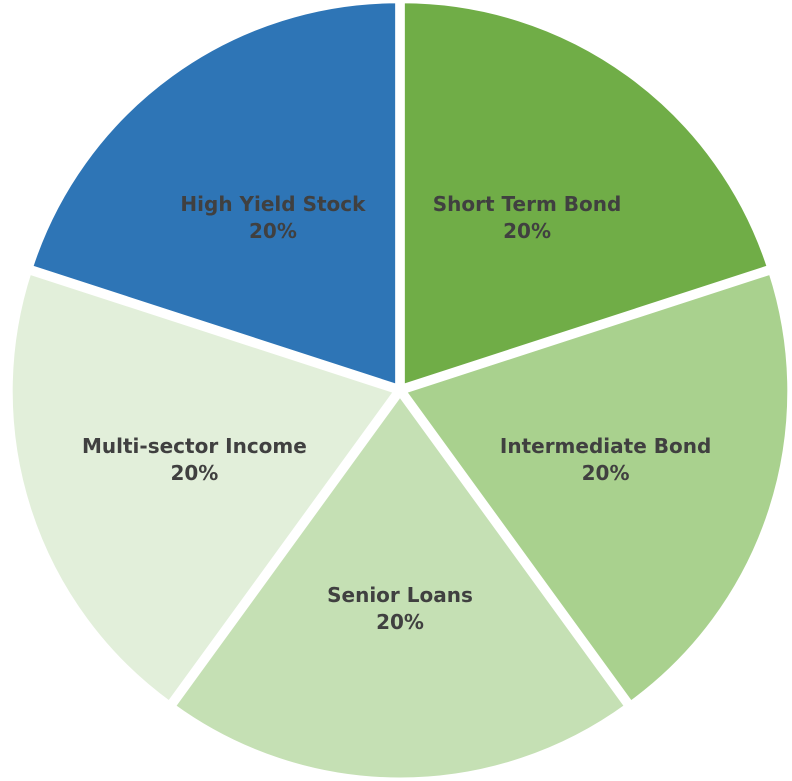 The image size is (792, 781). What do you see at coordinates (194, 446) in the screenshot?
I see `slice-label: Multi-sector Income` at bounding box center [194, 446].